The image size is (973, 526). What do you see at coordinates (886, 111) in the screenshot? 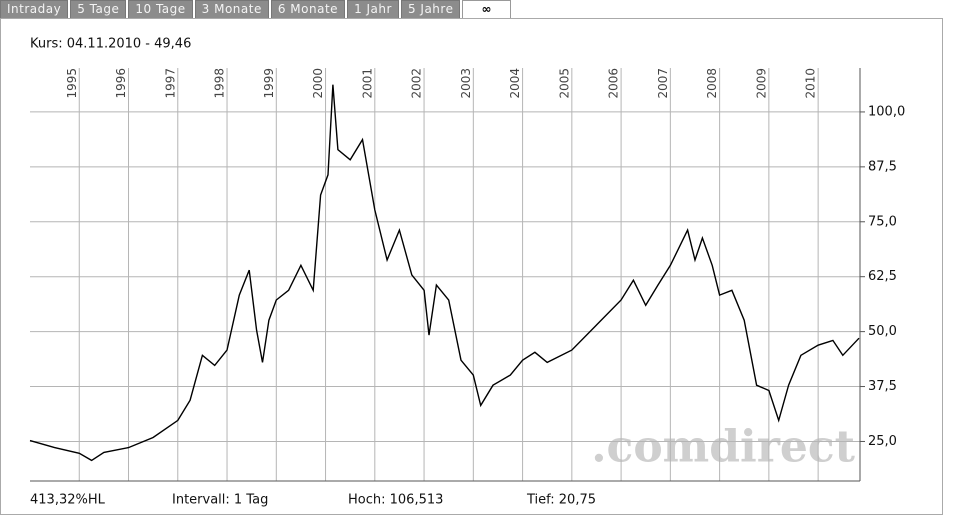
I see `y-tick-label: 100,0` at bounding box center [886, 111].